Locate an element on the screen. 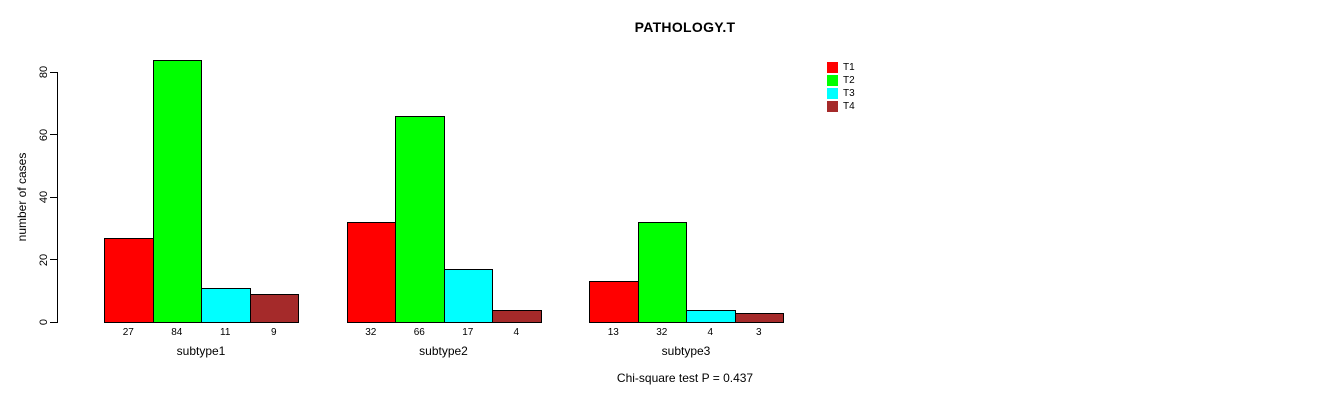 This screenshot has height=400, width=1340. bar-value-label: 84 is located at coordinates (177, 332).